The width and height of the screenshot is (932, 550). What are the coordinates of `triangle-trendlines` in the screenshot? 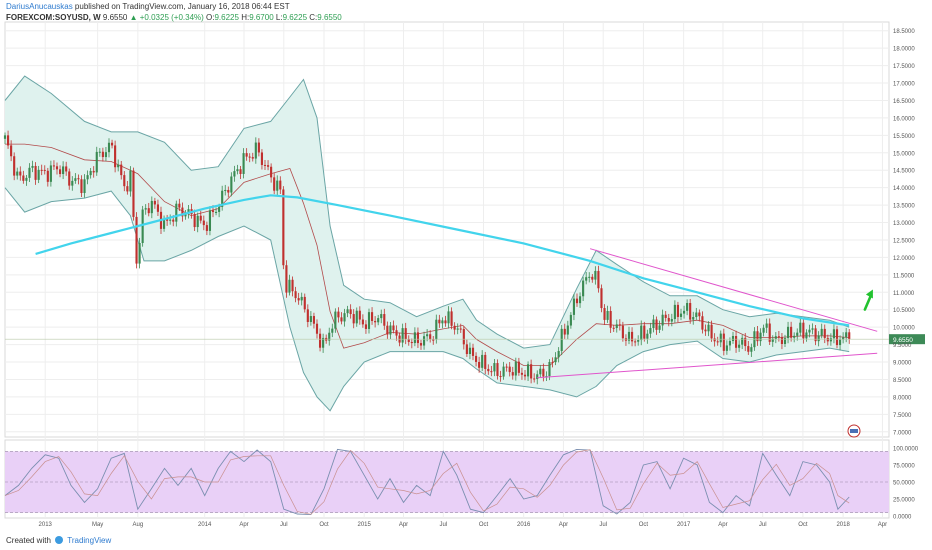 It's located at (707, 313).